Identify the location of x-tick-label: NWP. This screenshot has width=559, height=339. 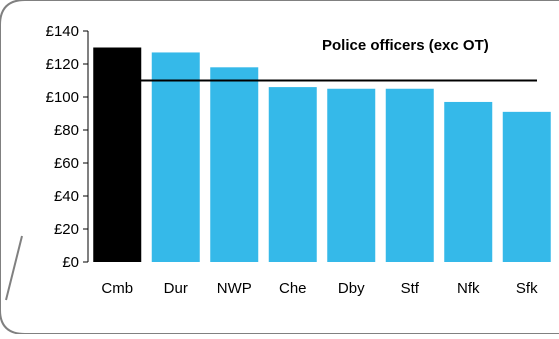
(234, 288).